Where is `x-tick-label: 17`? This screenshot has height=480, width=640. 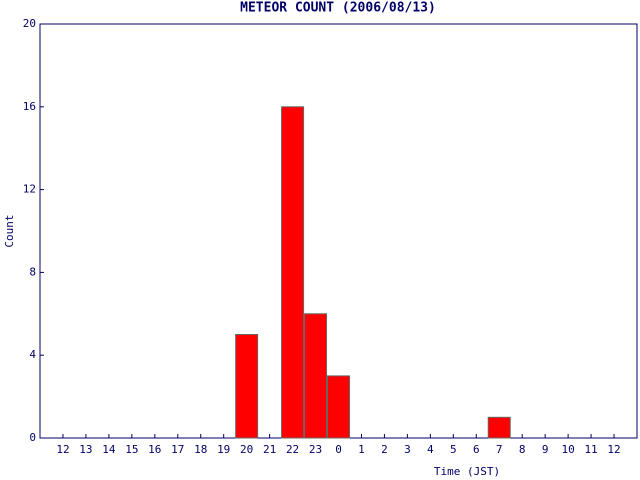
x-tick-label: 17 is located at coordinates (177, 449).